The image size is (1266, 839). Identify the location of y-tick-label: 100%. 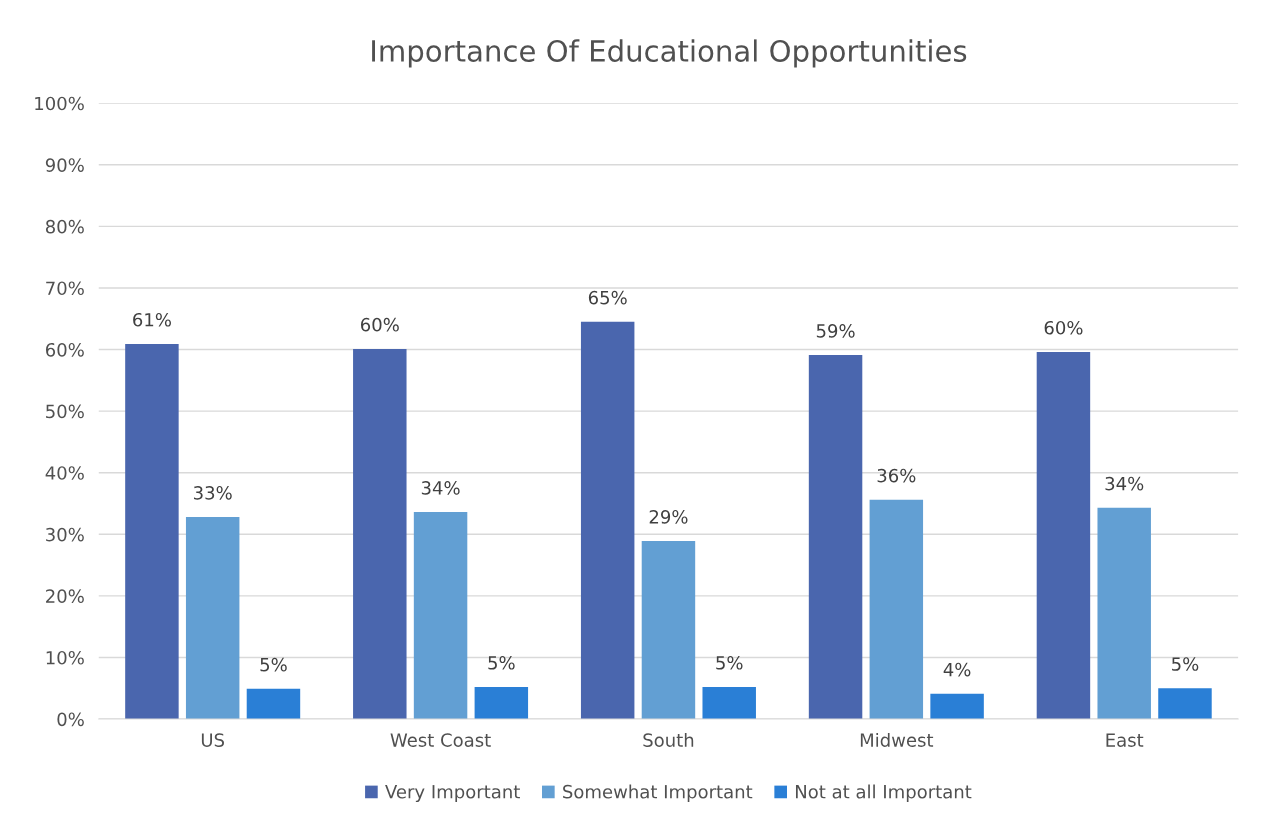
(59, 103).